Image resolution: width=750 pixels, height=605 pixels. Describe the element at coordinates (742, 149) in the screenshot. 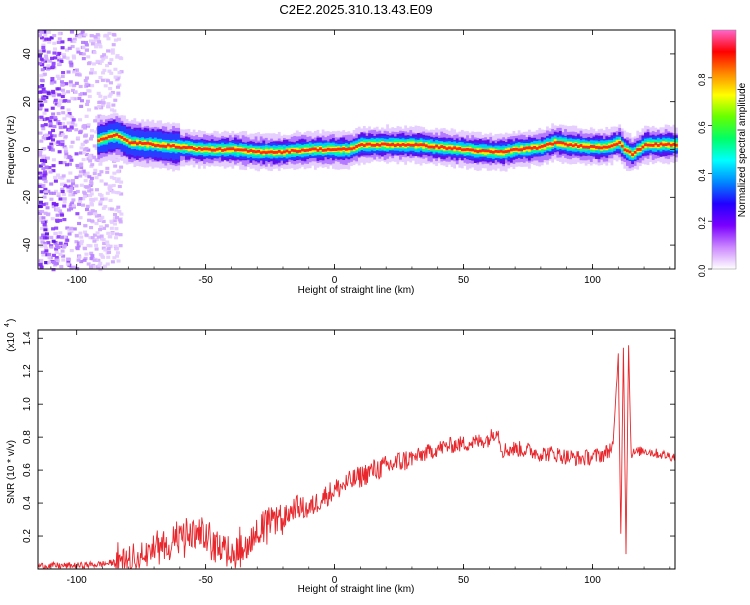

I see `colorbar-label: Normalized spectral amplitude` at that location.